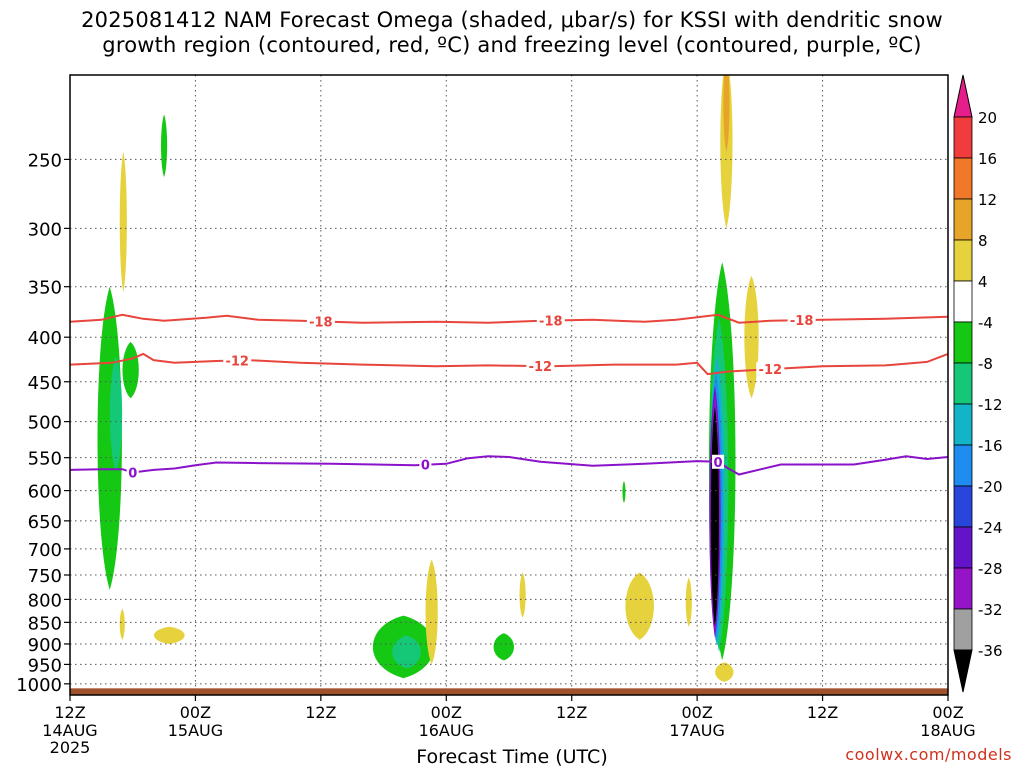 The height and width of the screenshot is (768, 1024). Describe the element at coordinates (45, 600) in the screenshot. I see `y-tick-label: 800` at that location.